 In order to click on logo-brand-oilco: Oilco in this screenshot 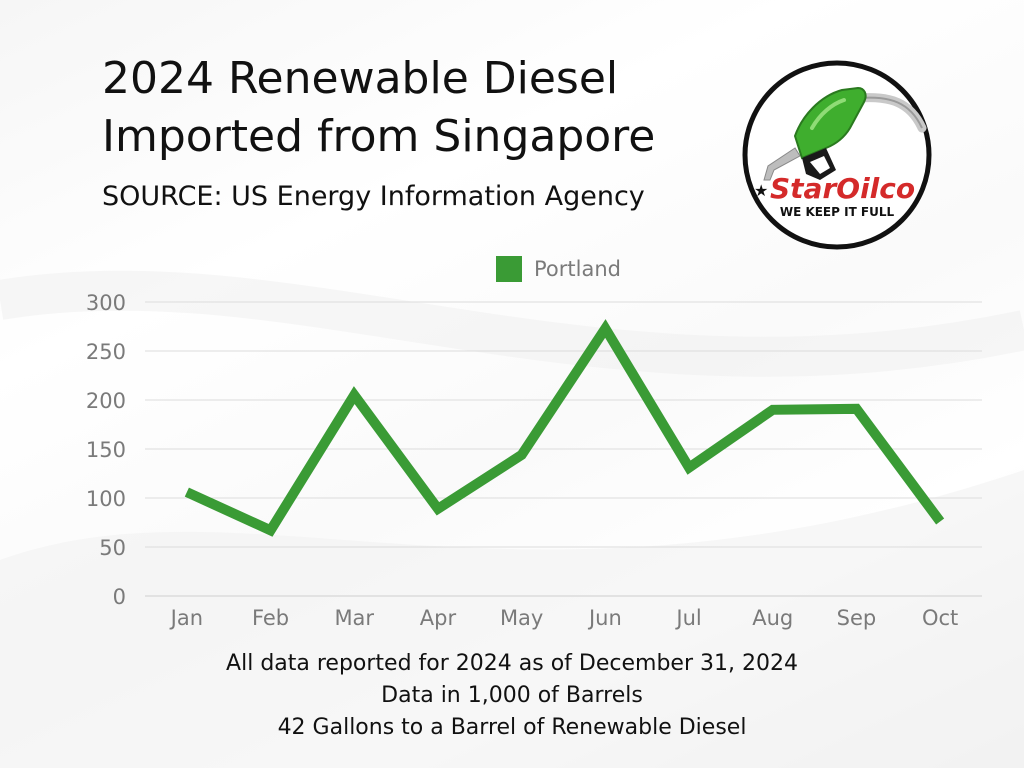, I will do `click(875, 188)`.